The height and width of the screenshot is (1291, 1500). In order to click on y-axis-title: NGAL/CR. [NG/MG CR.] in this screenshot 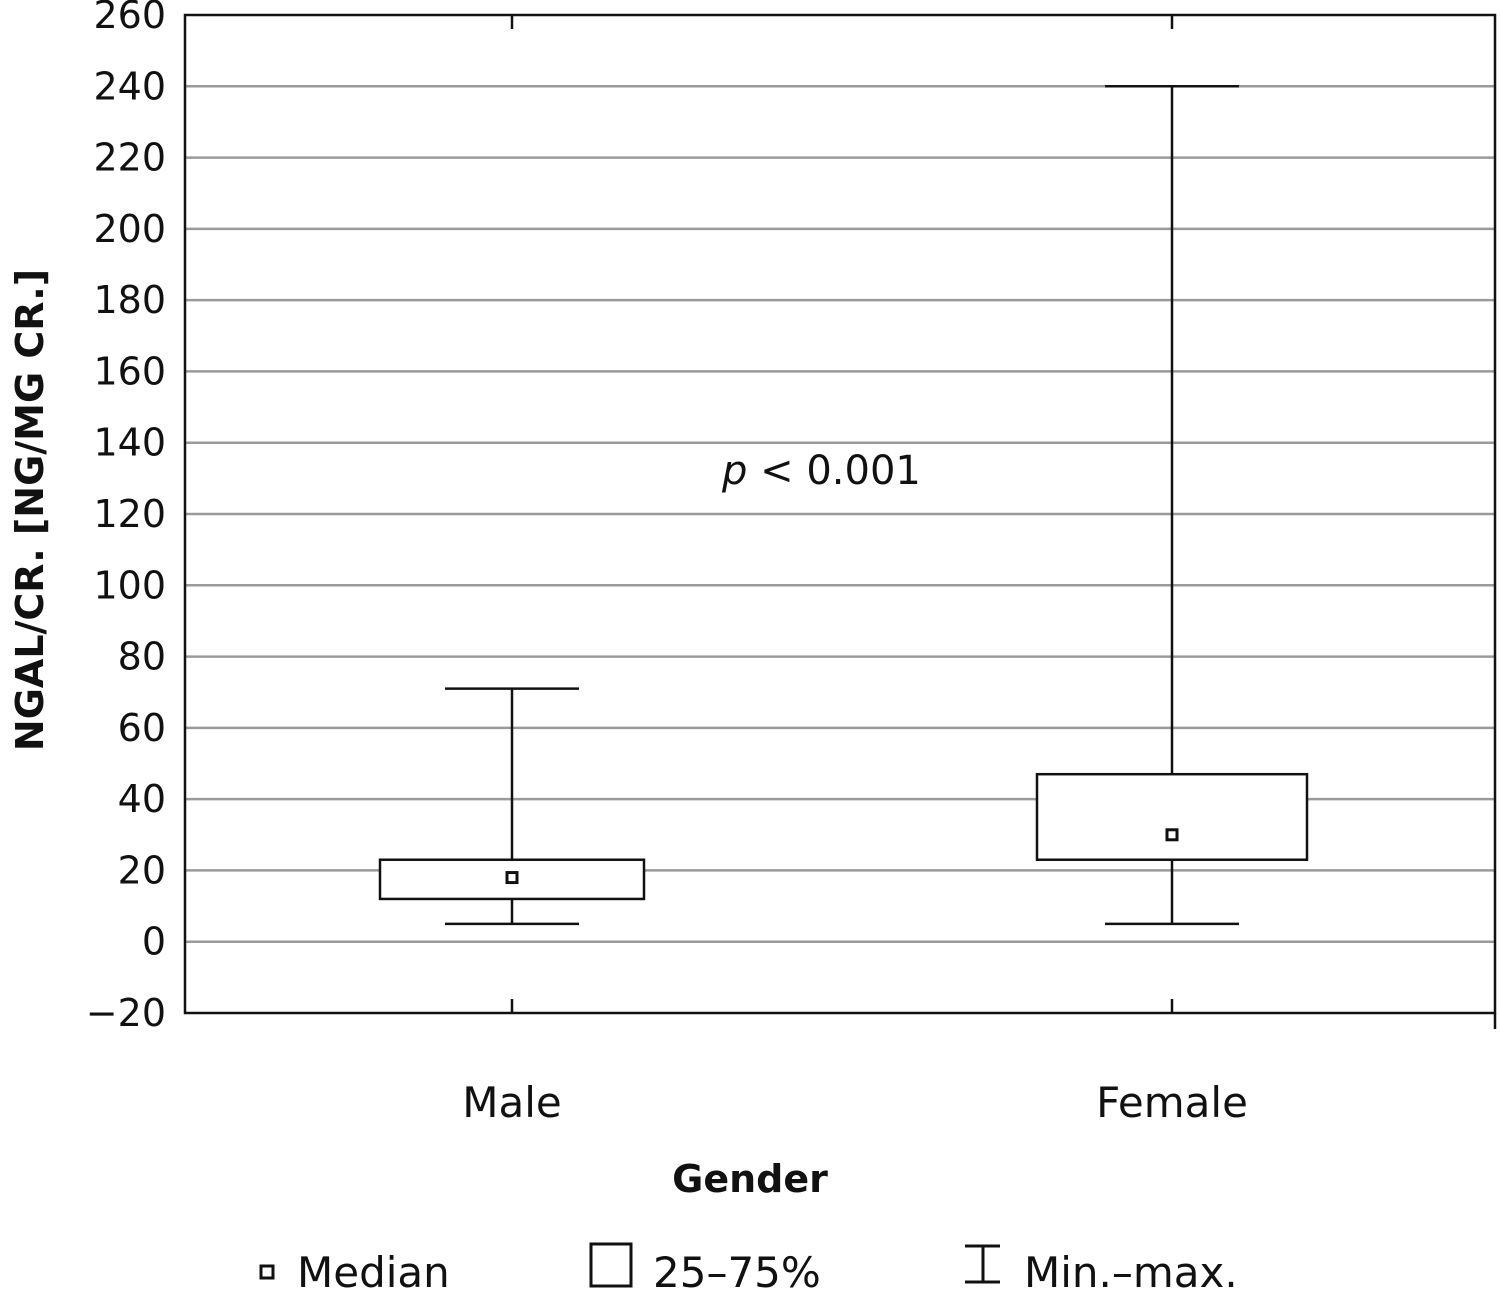, I will do `click(30, 510)`.